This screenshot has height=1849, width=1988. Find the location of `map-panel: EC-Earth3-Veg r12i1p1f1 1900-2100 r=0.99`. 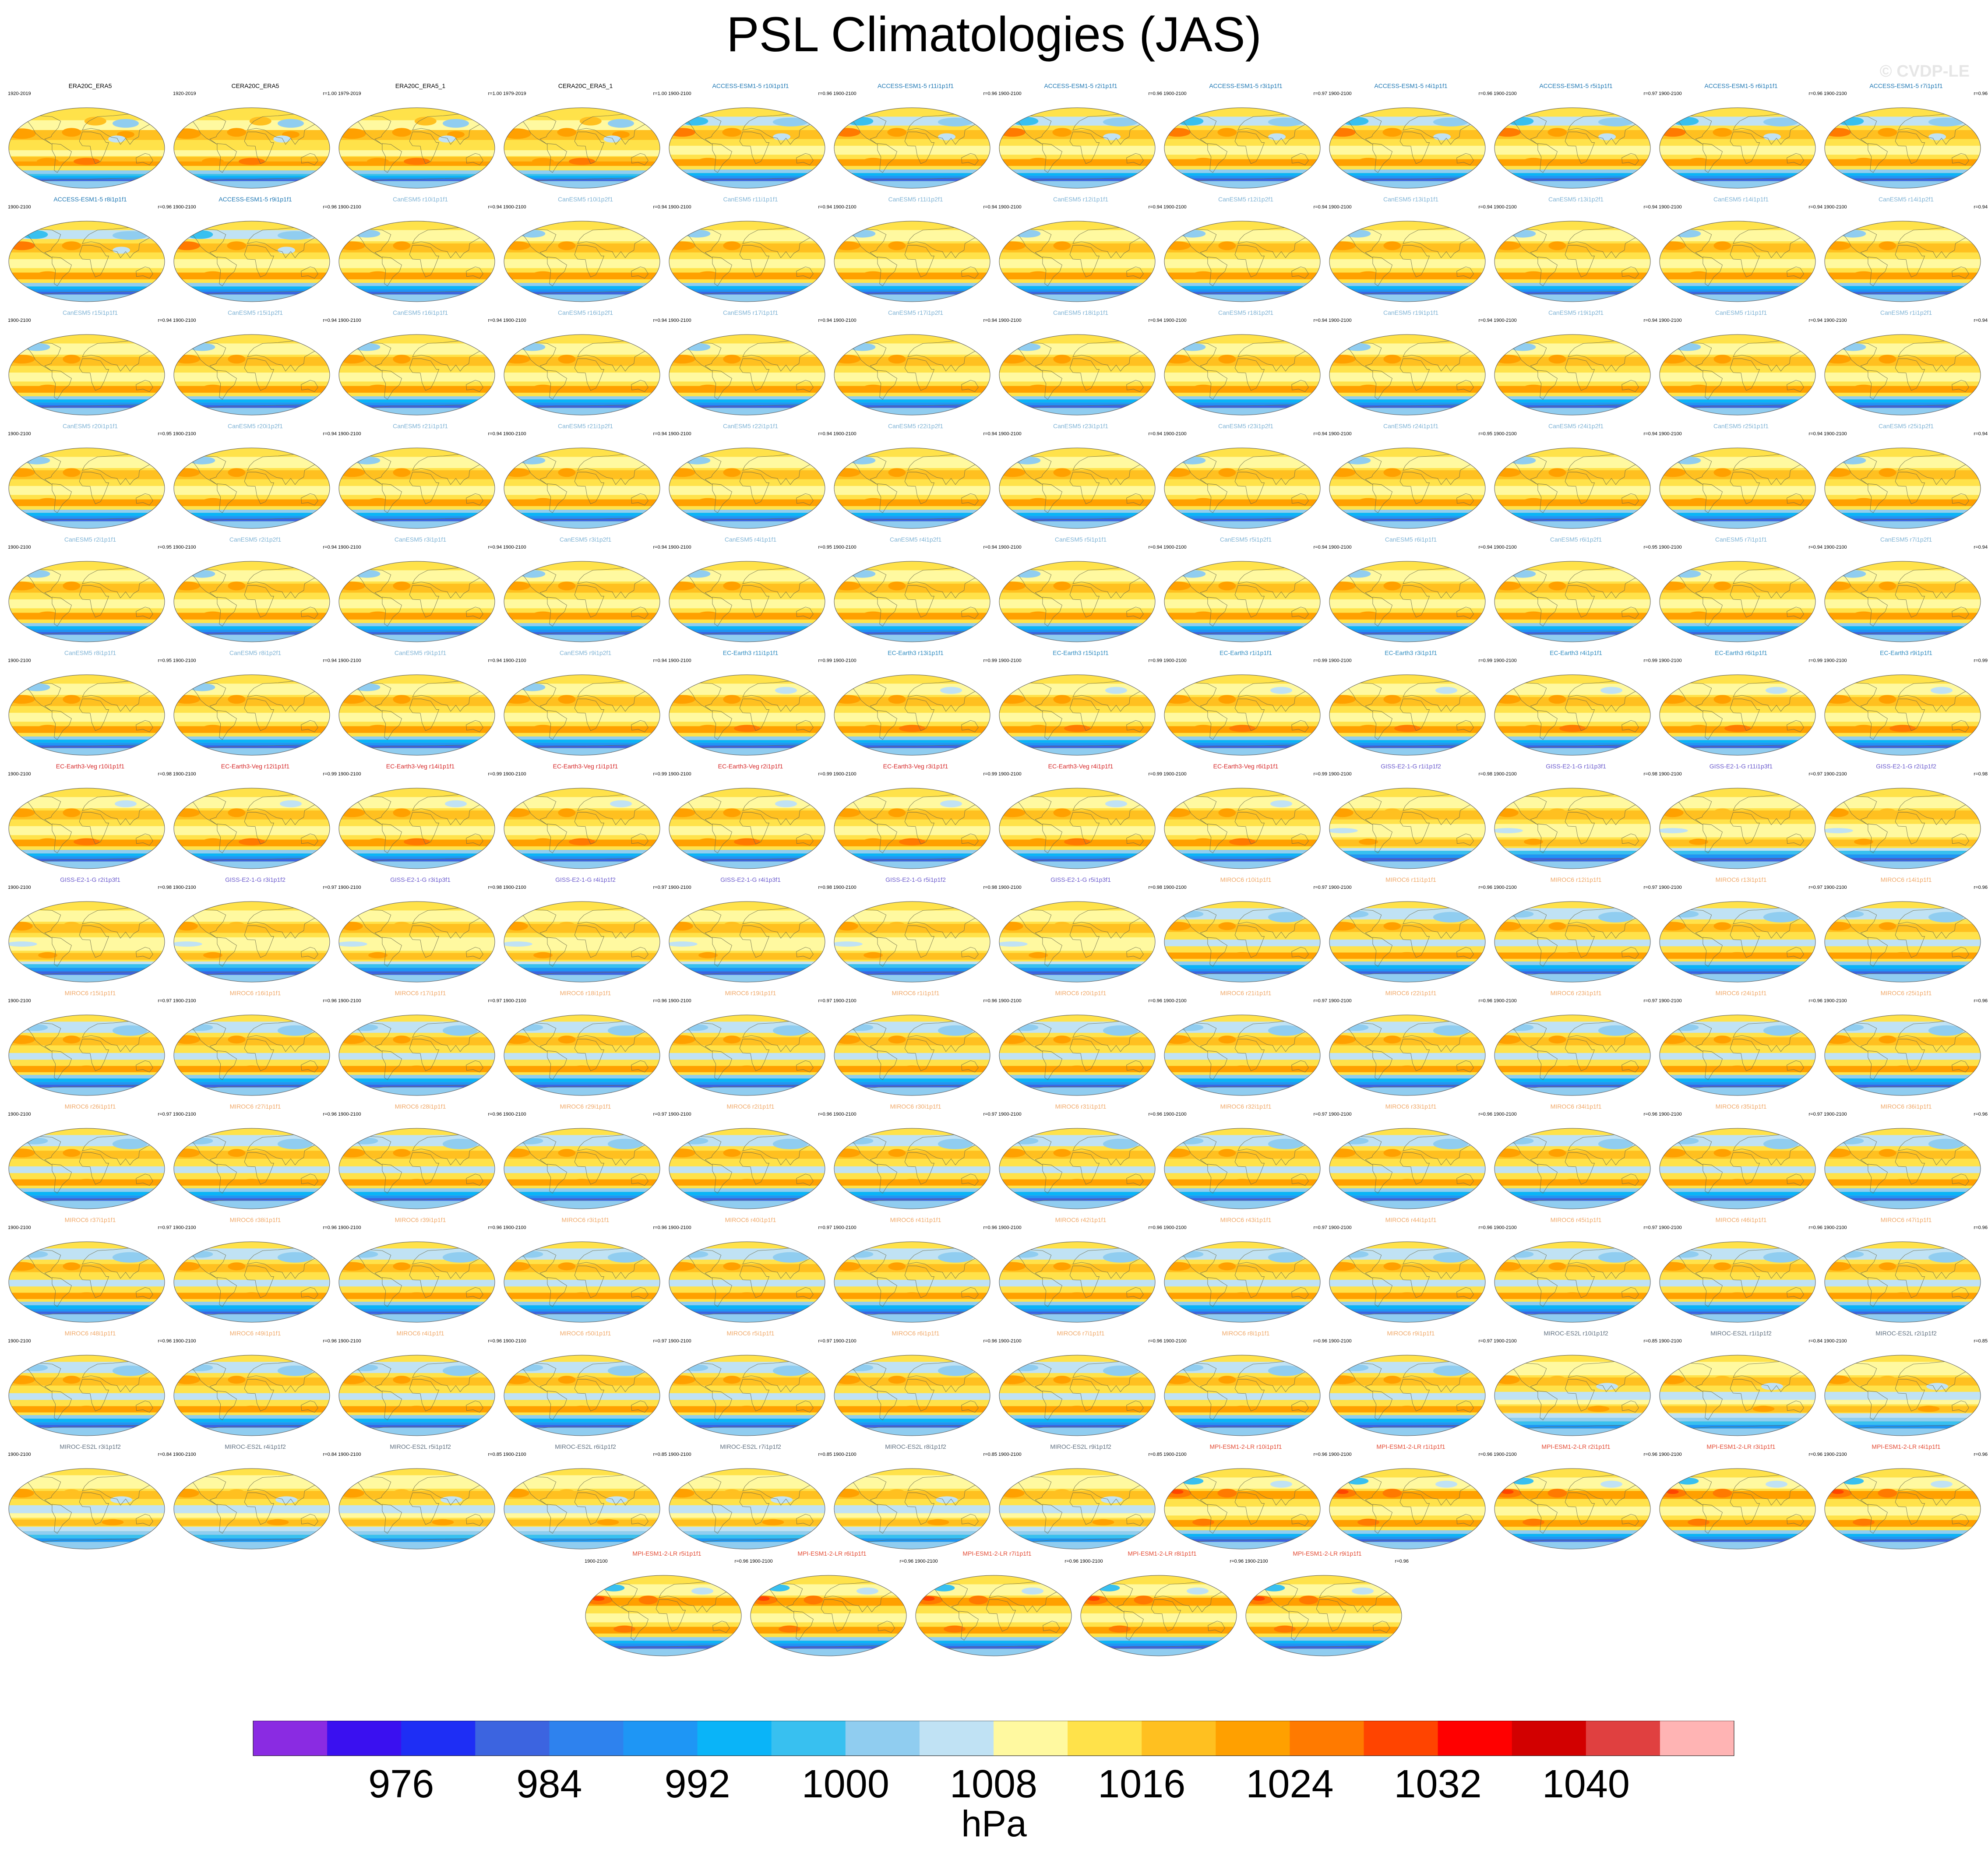

map-panel: EC-Earth3-Veg r12i1p1f1 1900-2100 r=0.99 is located at coordinates (255, 817).